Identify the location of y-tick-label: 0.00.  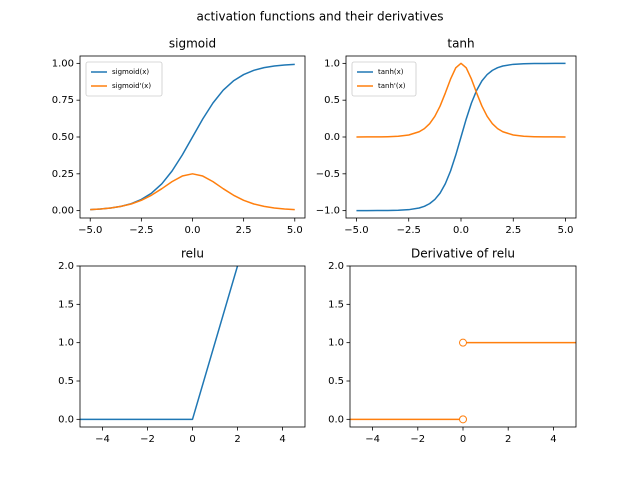
(63, 211).